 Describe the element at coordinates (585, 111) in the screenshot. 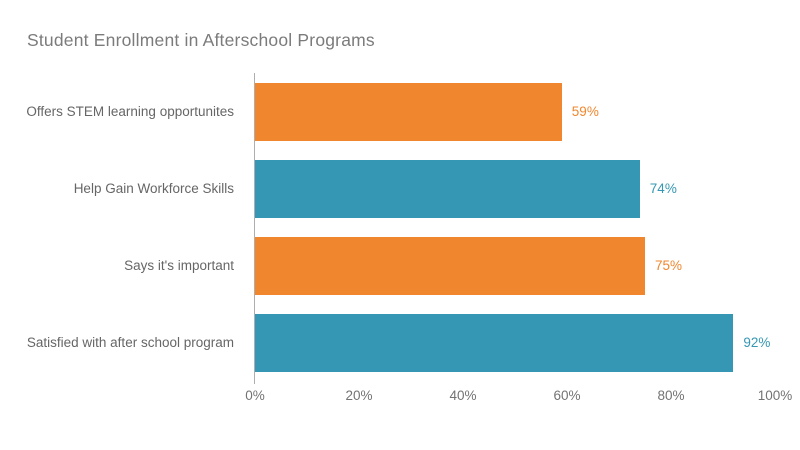

I see `value-label: 59%` at that location.